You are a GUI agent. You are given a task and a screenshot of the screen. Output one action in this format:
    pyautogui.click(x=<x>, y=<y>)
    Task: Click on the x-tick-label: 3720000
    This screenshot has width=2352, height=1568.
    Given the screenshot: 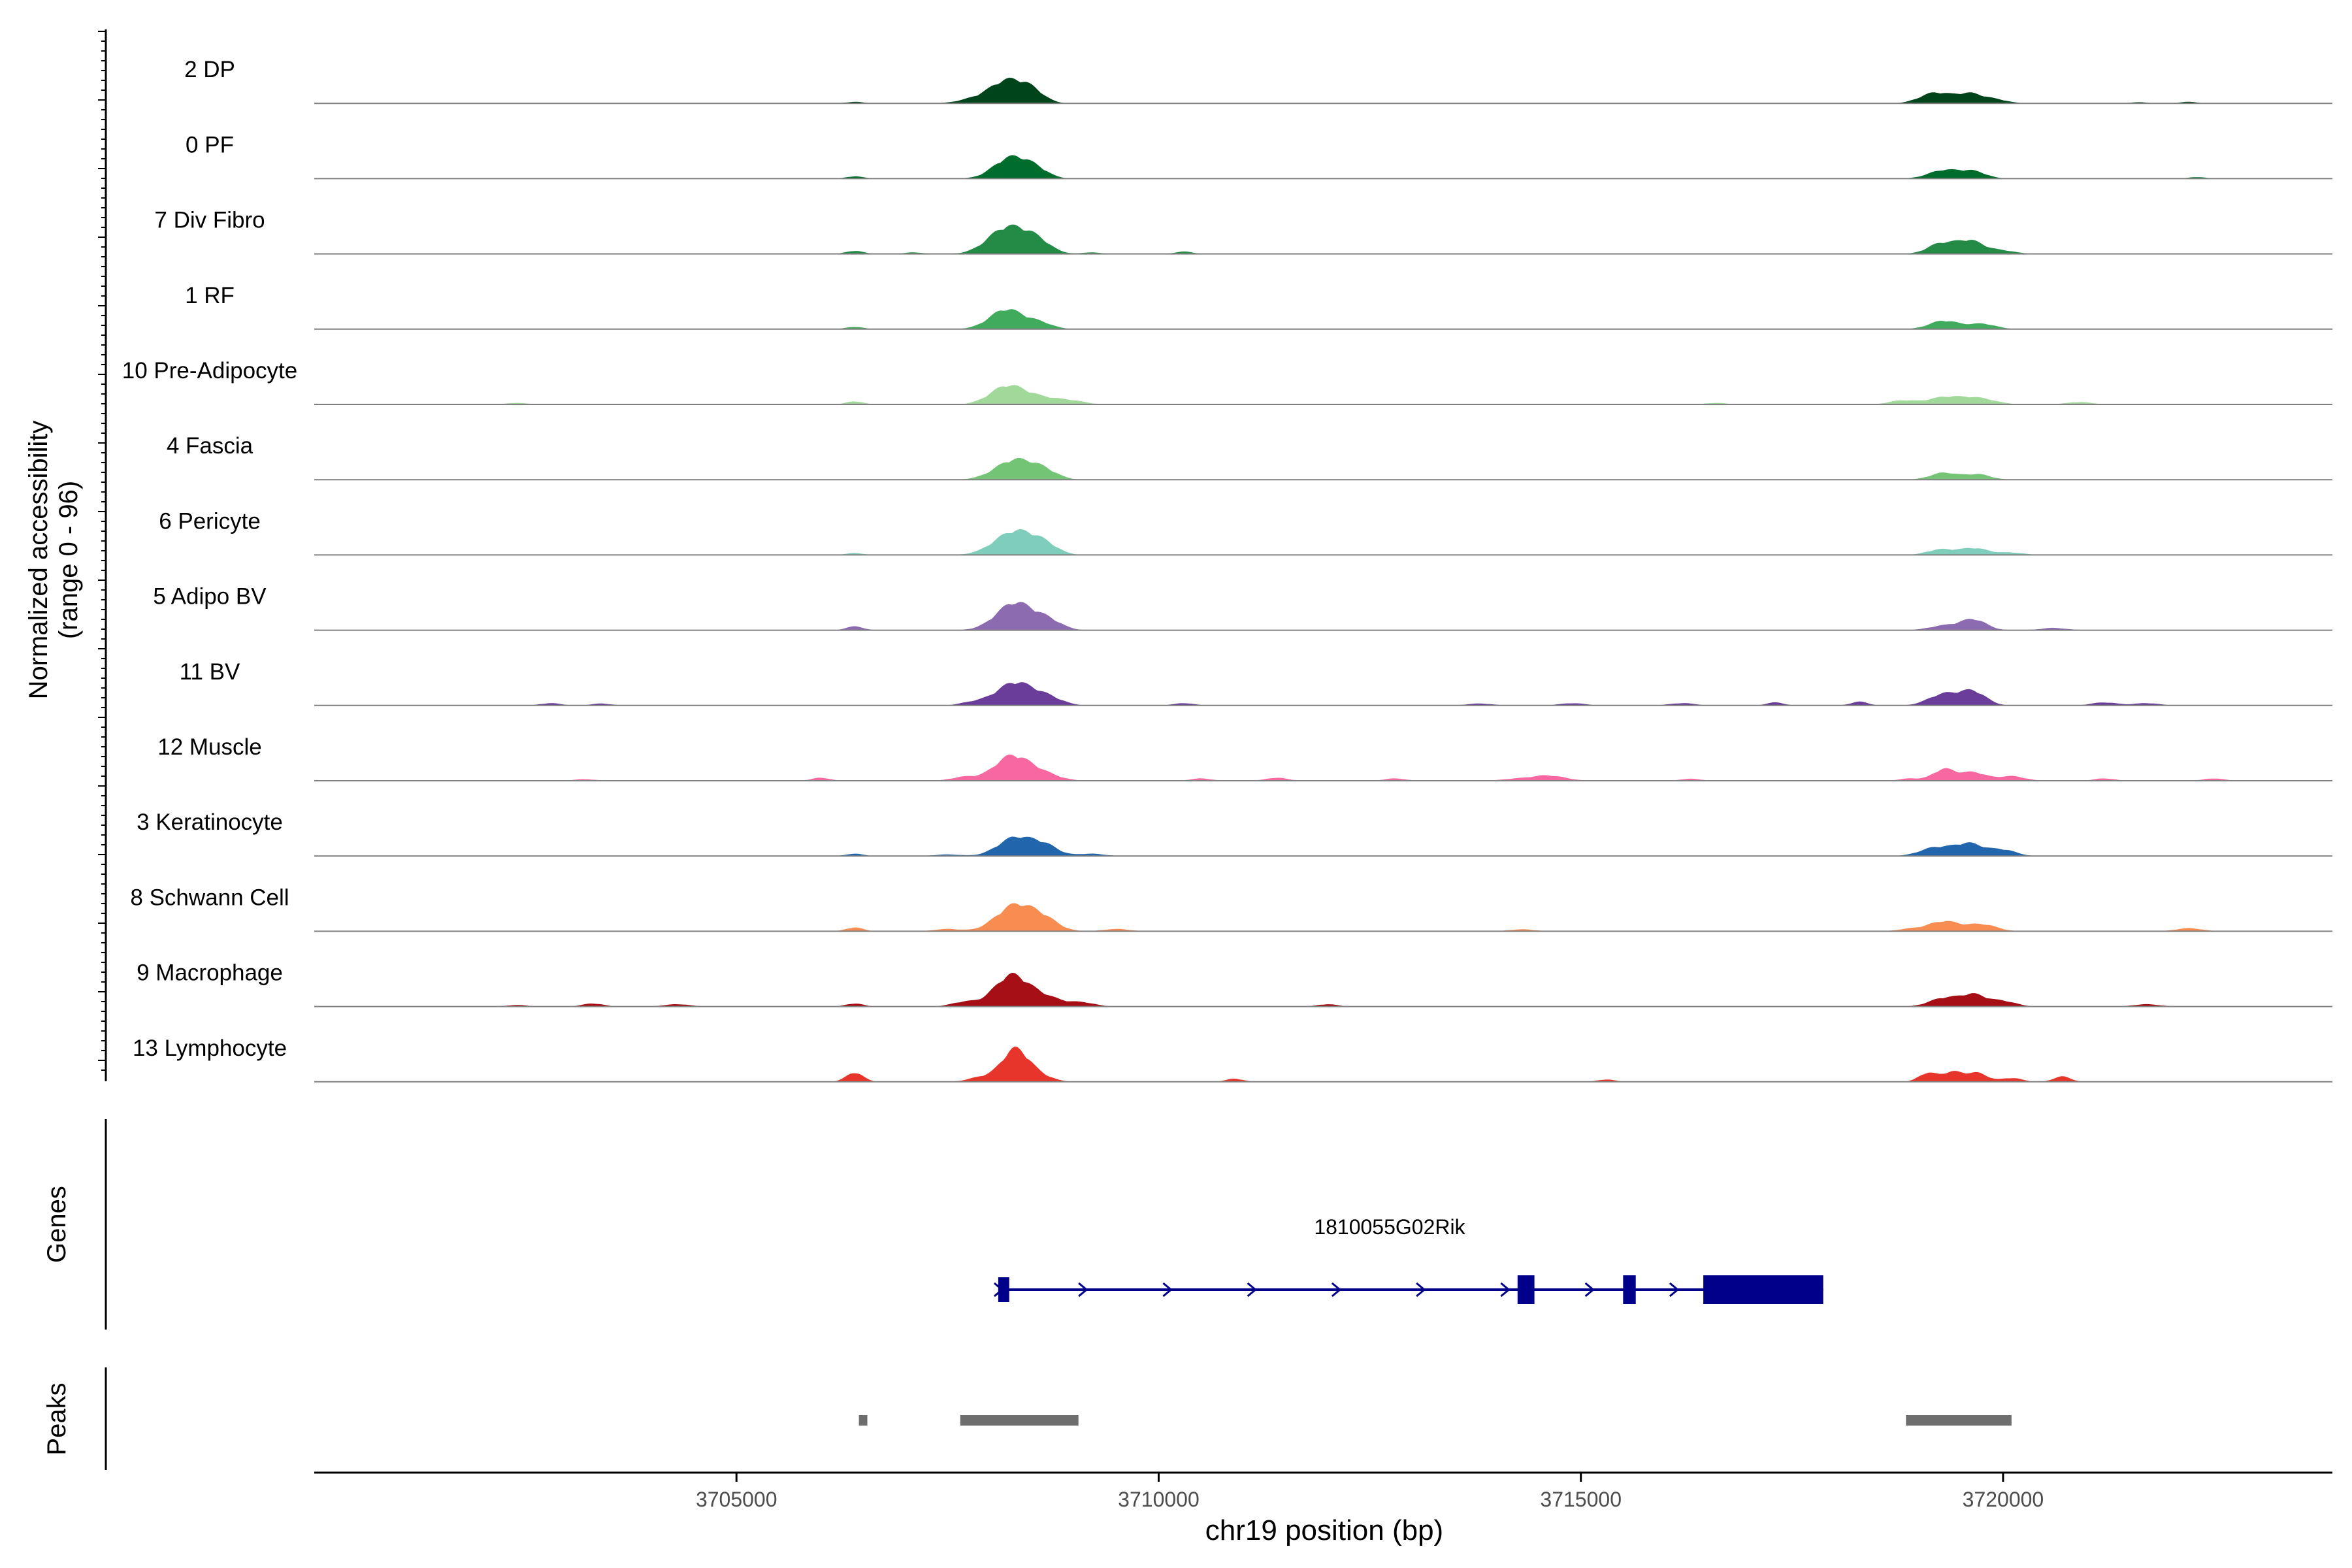 What is the action you would take?
    pyautogui.click(x=2003, y=1499)
    